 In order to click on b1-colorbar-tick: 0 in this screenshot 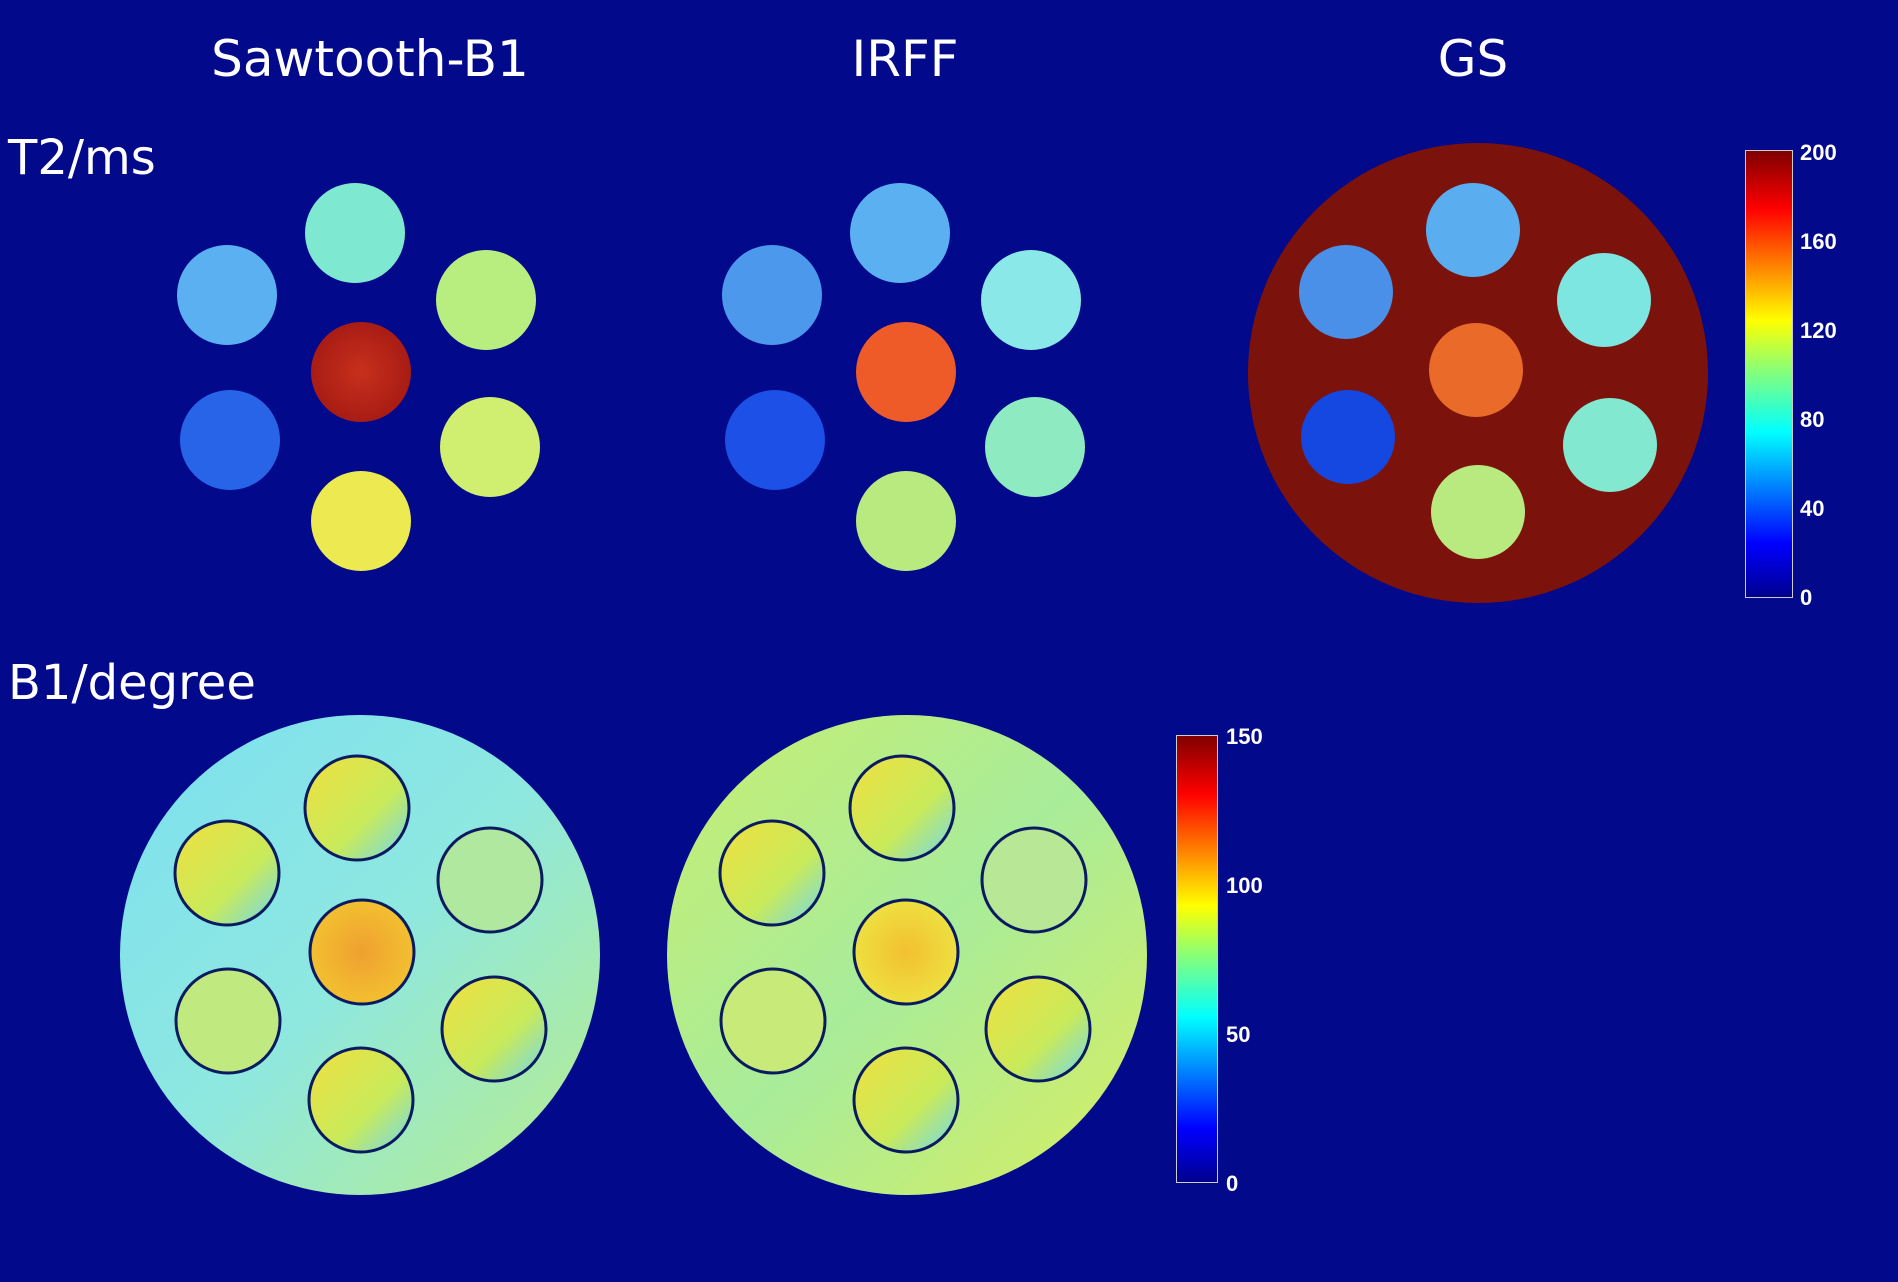, I will do `click(1232, 1183)`.